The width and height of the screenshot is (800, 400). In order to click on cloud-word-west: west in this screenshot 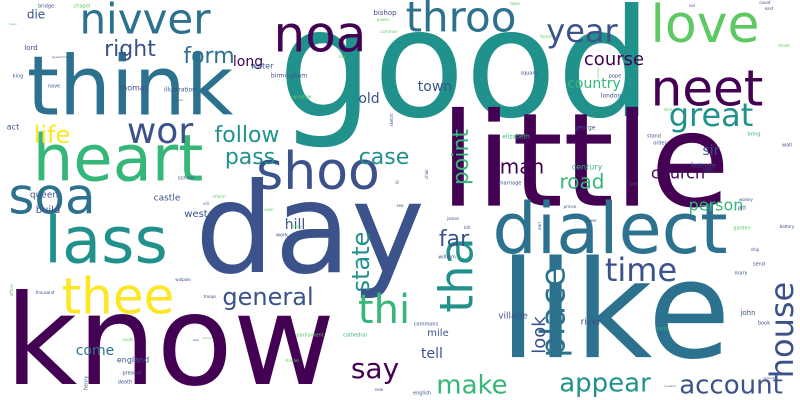, I will do `click(196, 214)`.